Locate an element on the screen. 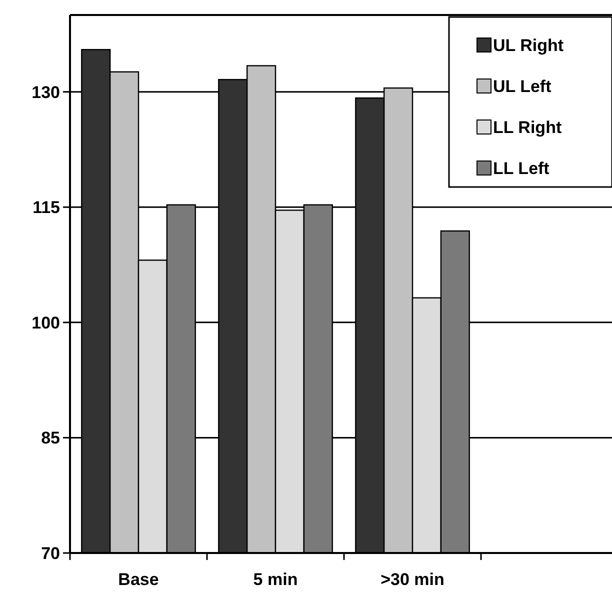 This screenshot has height=598, width=612. y-tick-label: 115 is located at coordinates (46, 208).